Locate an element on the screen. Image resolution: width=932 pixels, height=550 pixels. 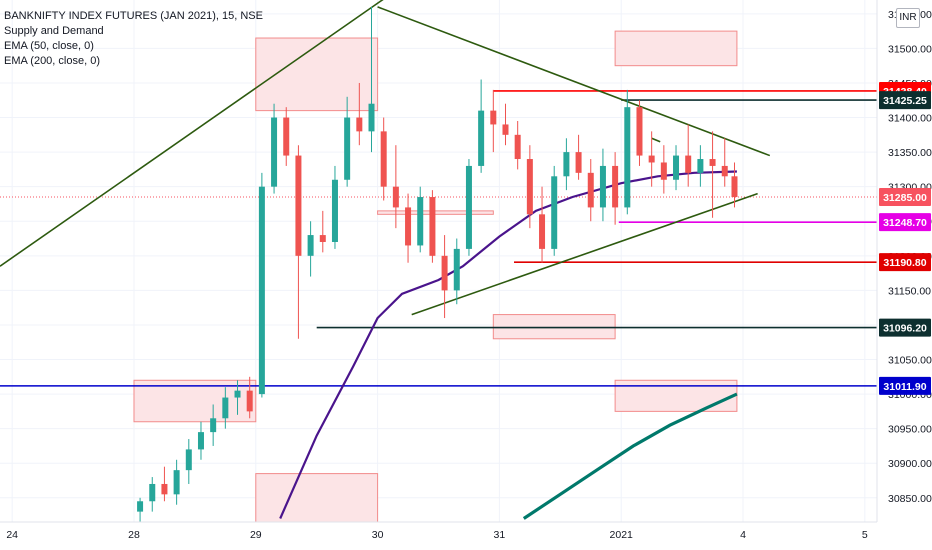
indicator-supply-demand: Supply and Demand is located at coordinates (54, 31).